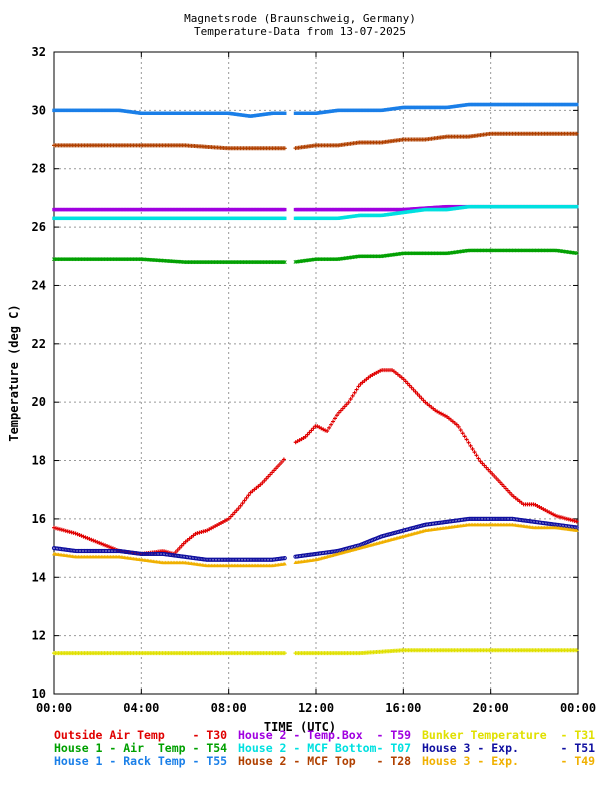 This screenshot has width=600, height=800. Describe the element at coordinates (39, 285) in the screenshot. I see `y-tick-label: 24` at that location.